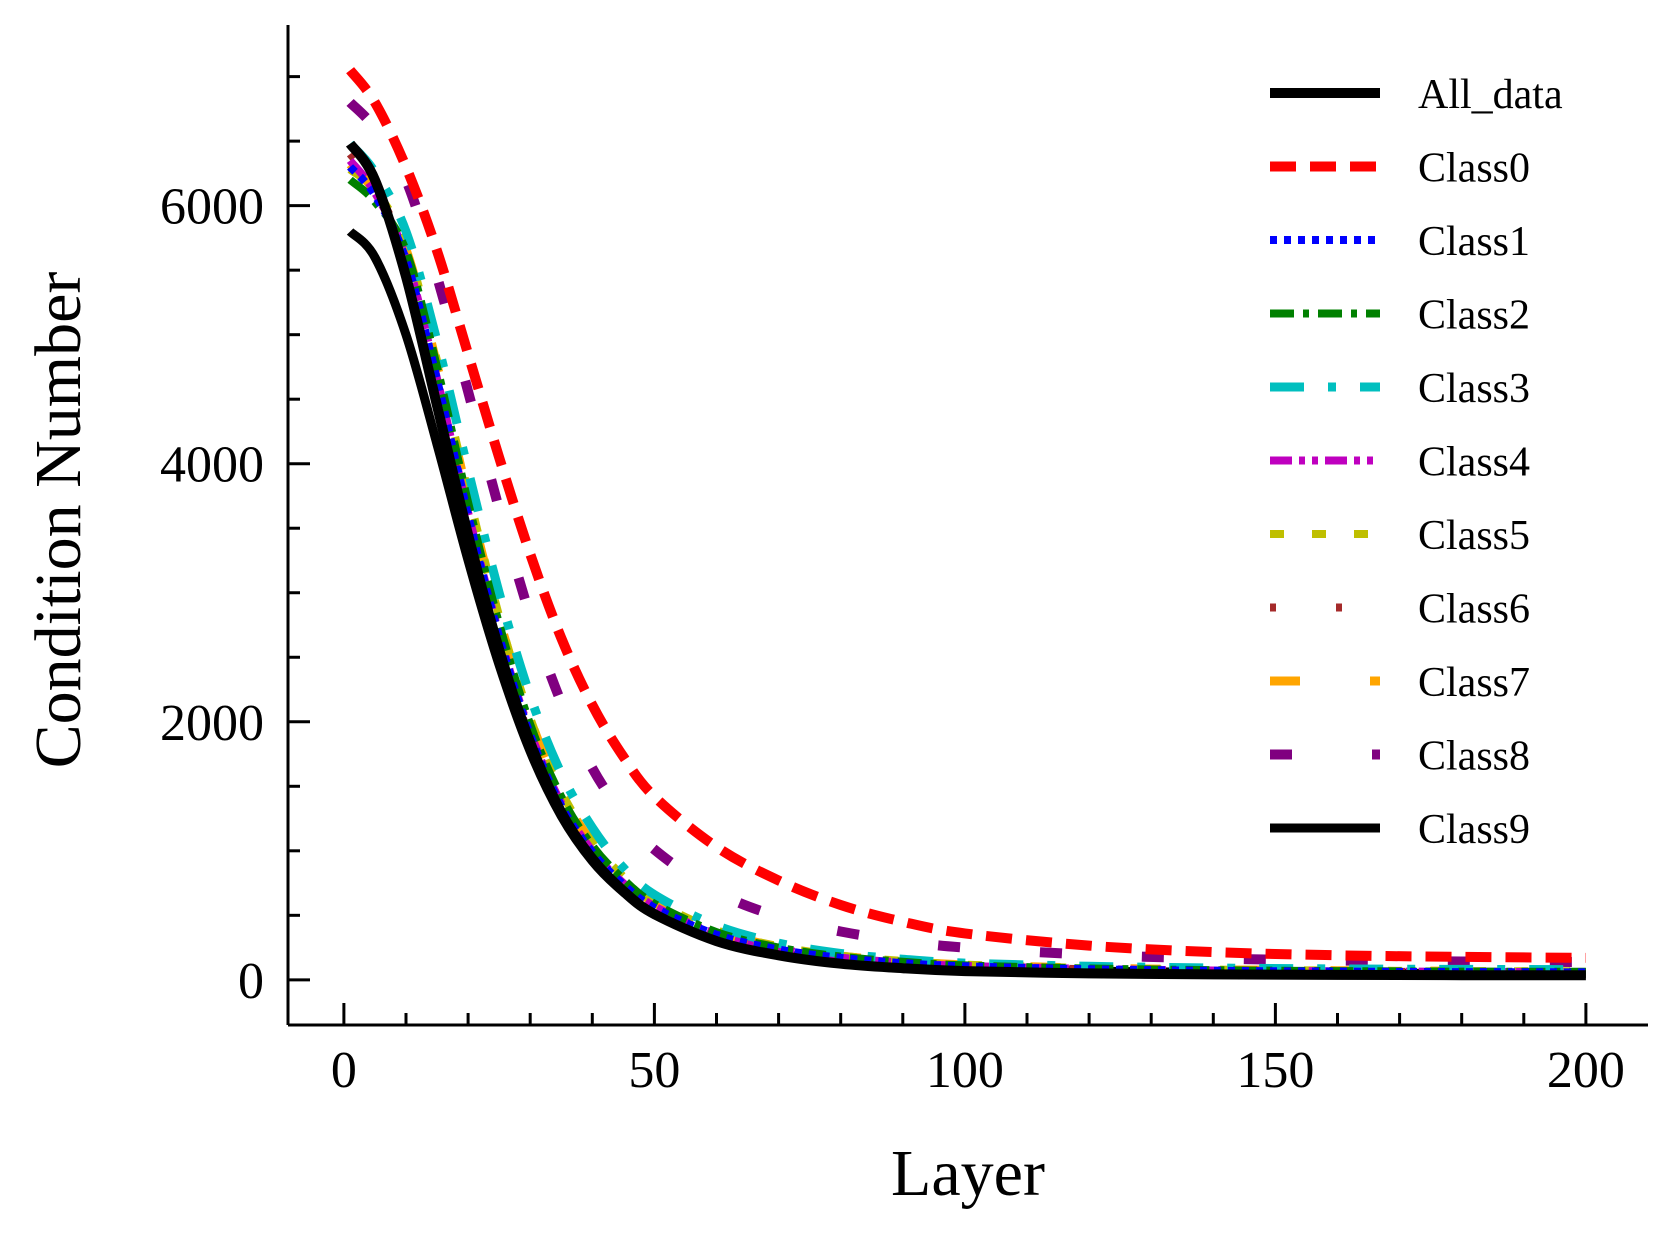 The image size is (1664, 1238). What do you see at coordinates (58, 520) in the screenshot?
I see `y-axis-title: Condition Number` at bounding box center [58, 520].